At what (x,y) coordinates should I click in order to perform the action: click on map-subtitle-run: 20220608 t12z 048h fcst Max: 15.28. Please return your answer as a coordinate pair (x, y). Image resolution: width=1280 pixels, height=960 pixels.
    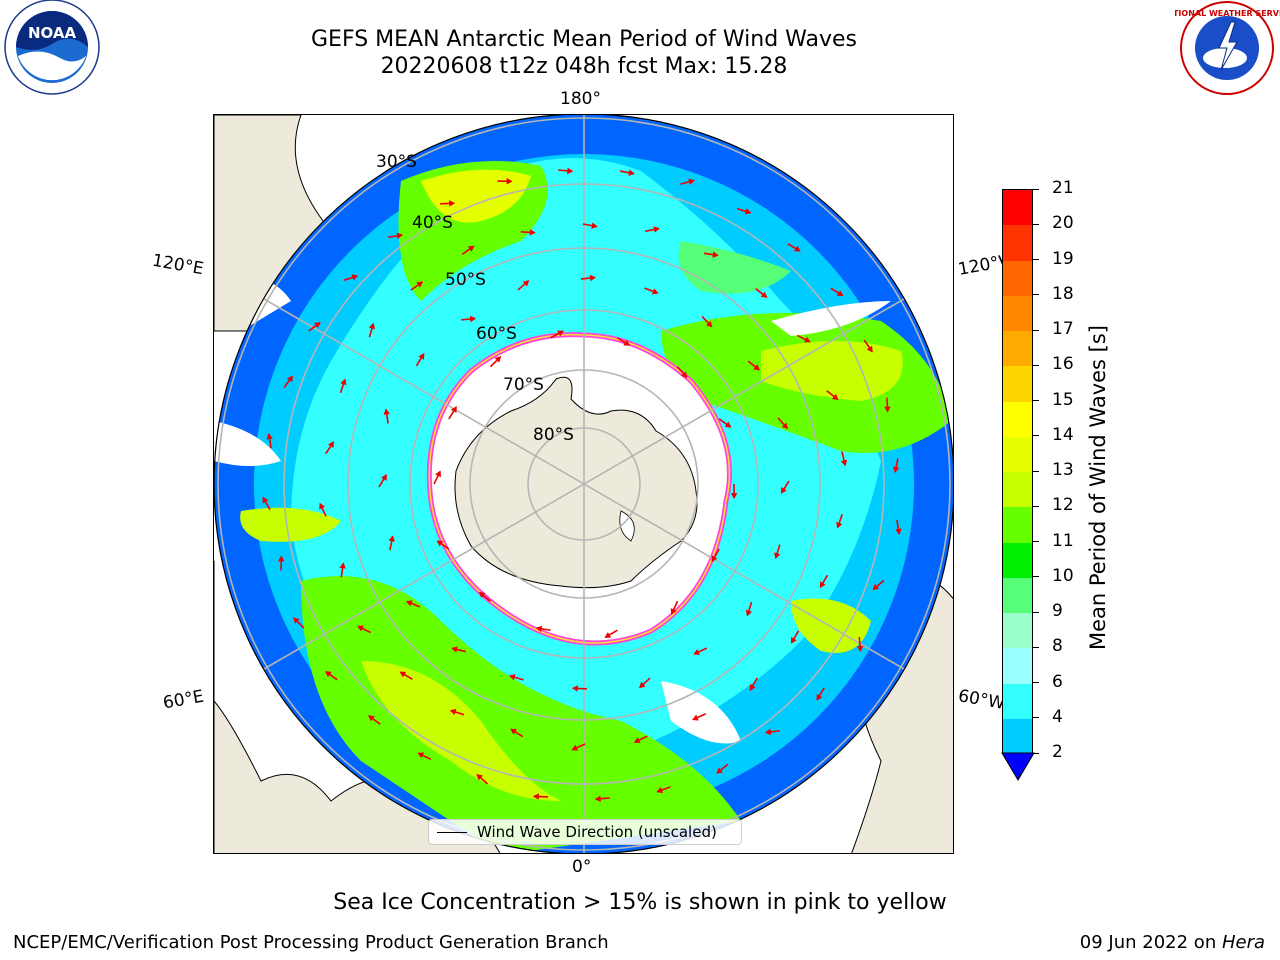
    Looking at the image, I should click on (584, 66).